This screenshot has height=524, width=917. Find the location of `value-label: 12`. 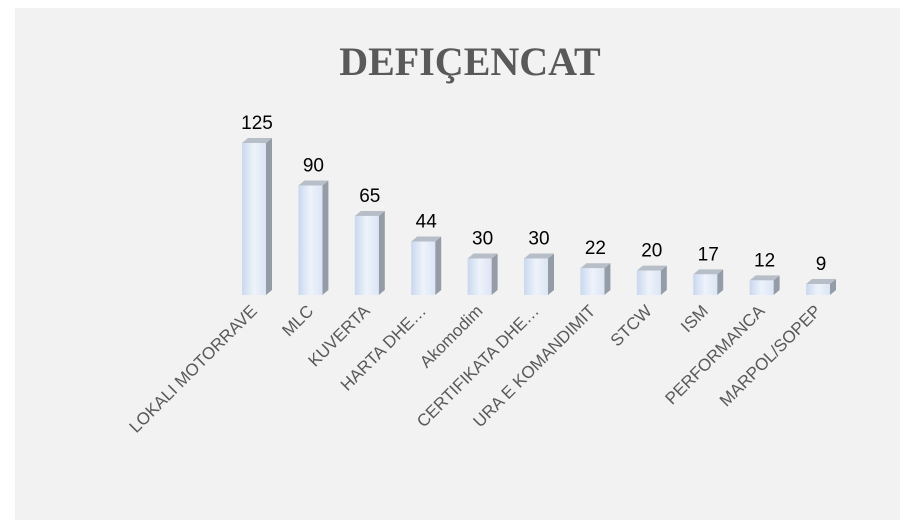

value-label: 12 is located at coordinates (764, 260).